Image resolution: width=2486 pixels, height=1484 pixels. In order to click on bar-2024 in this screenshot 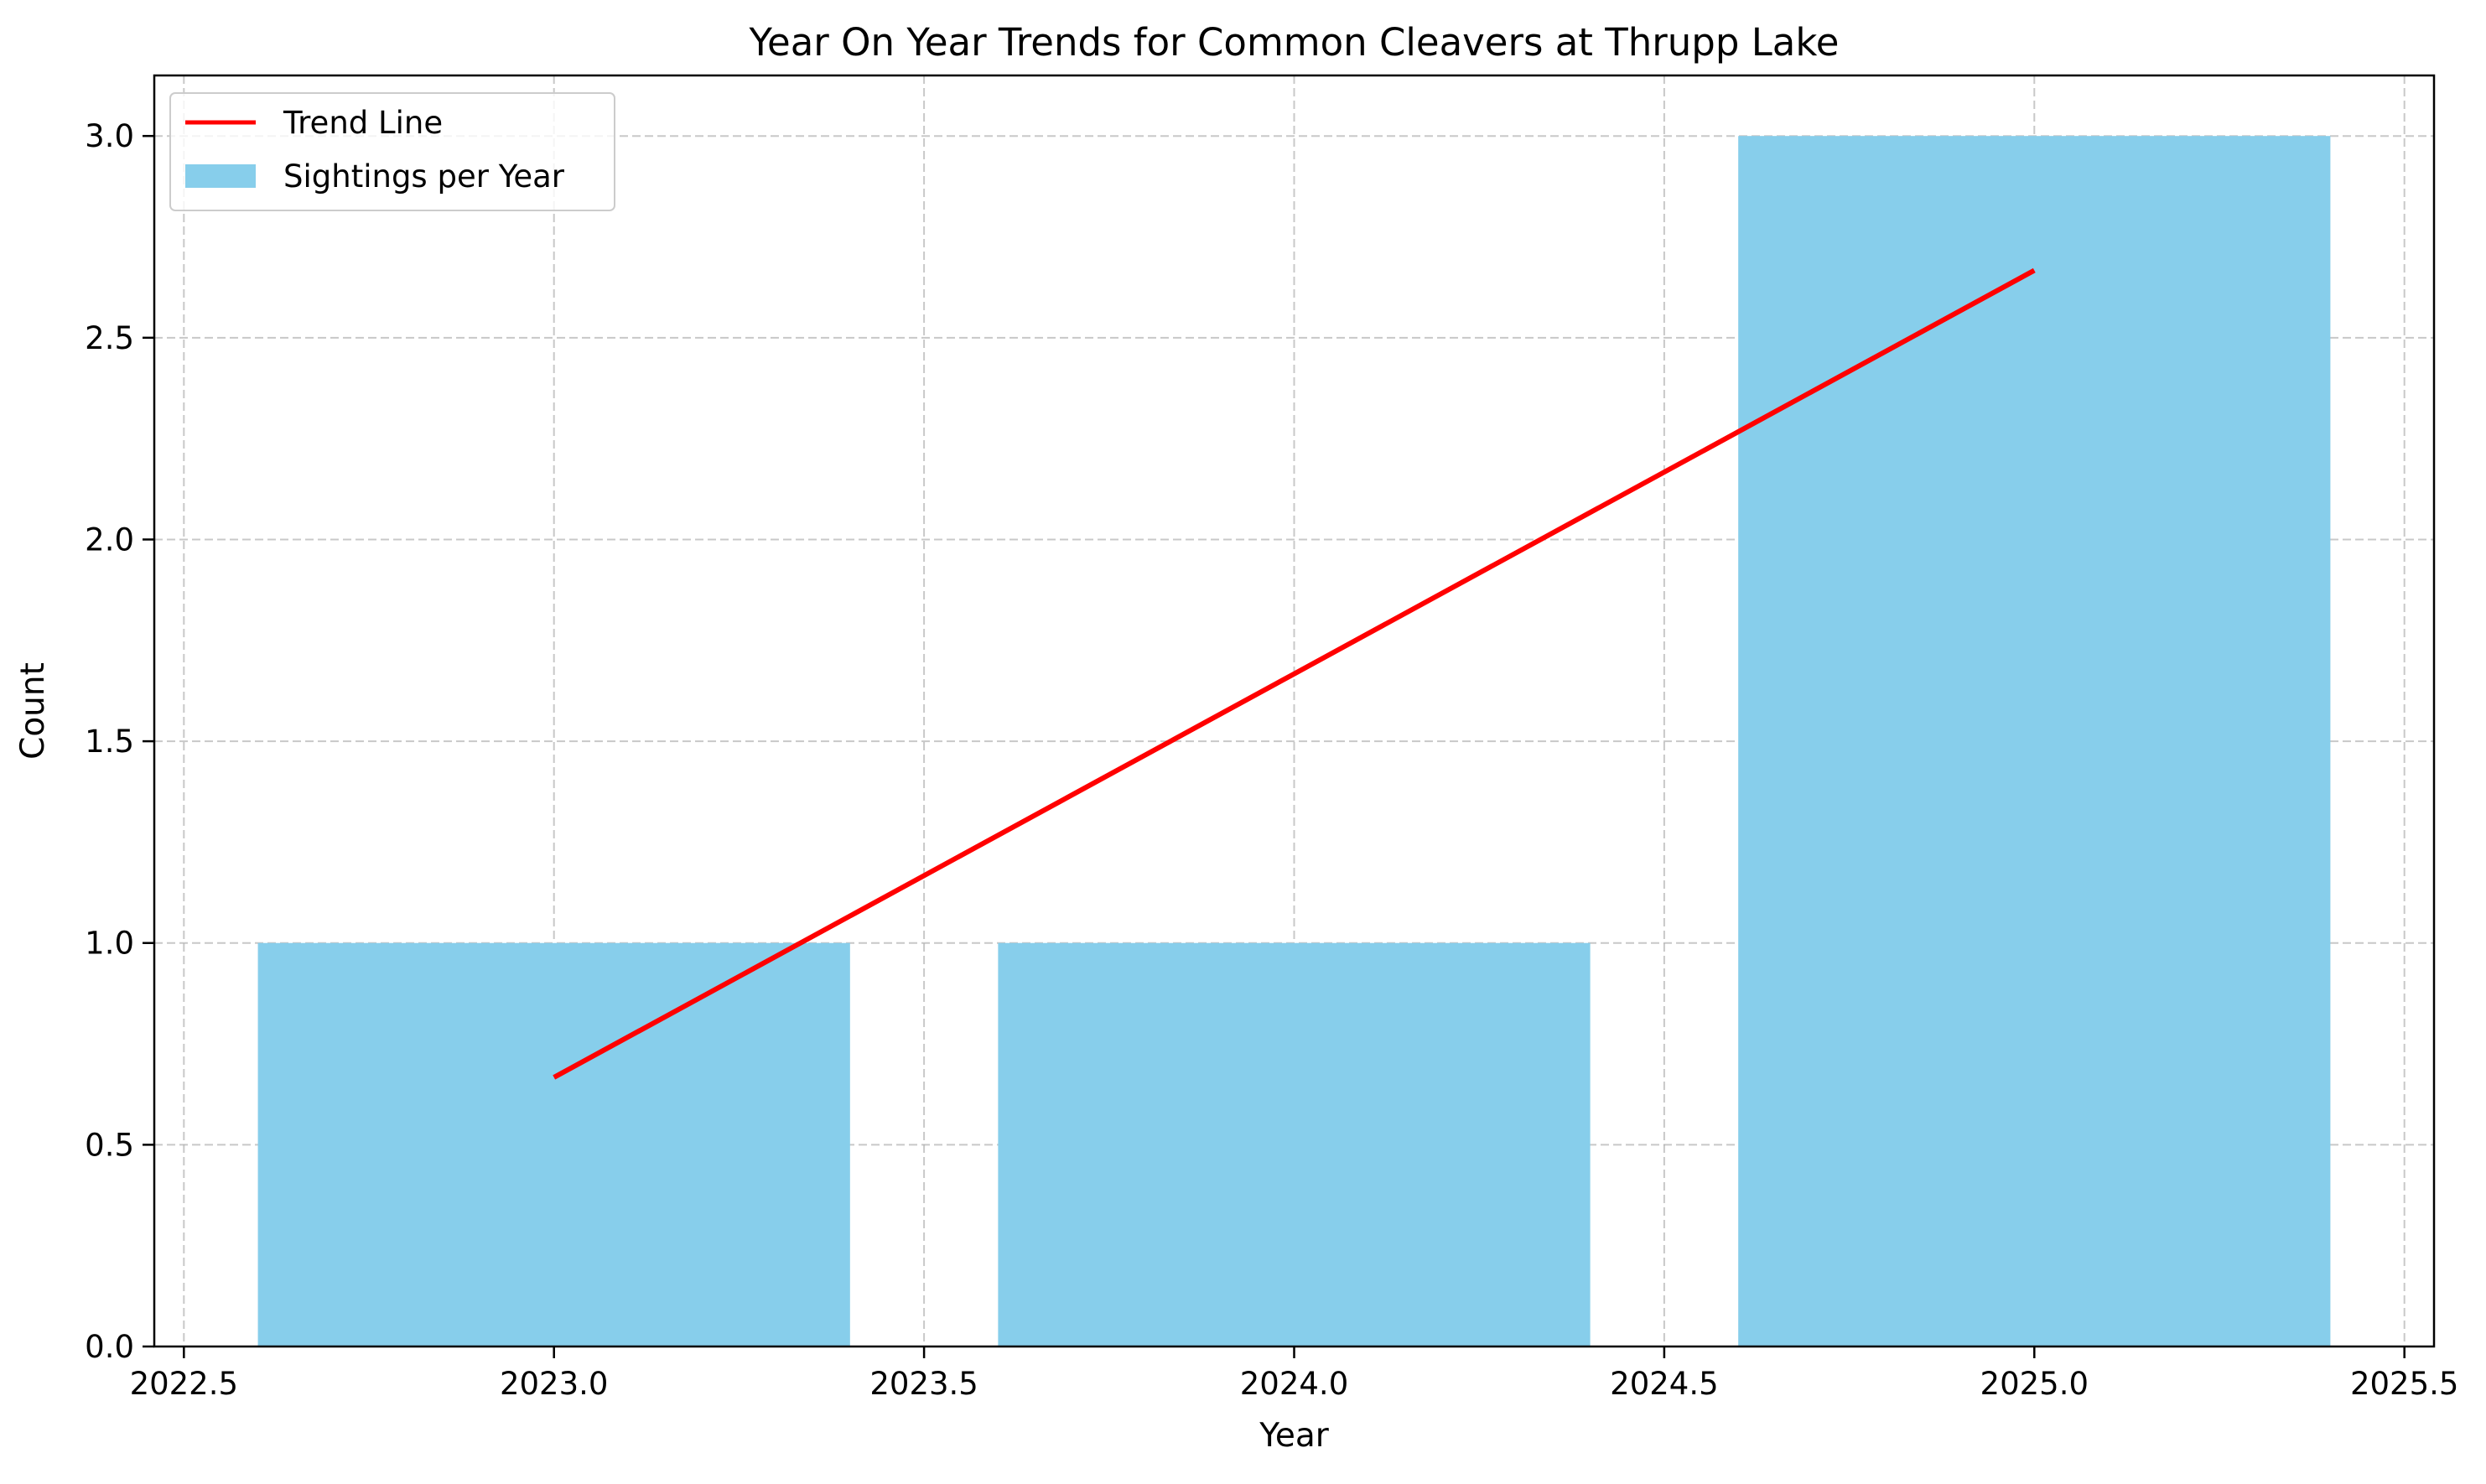, I will do `click(1294, 1144)`.